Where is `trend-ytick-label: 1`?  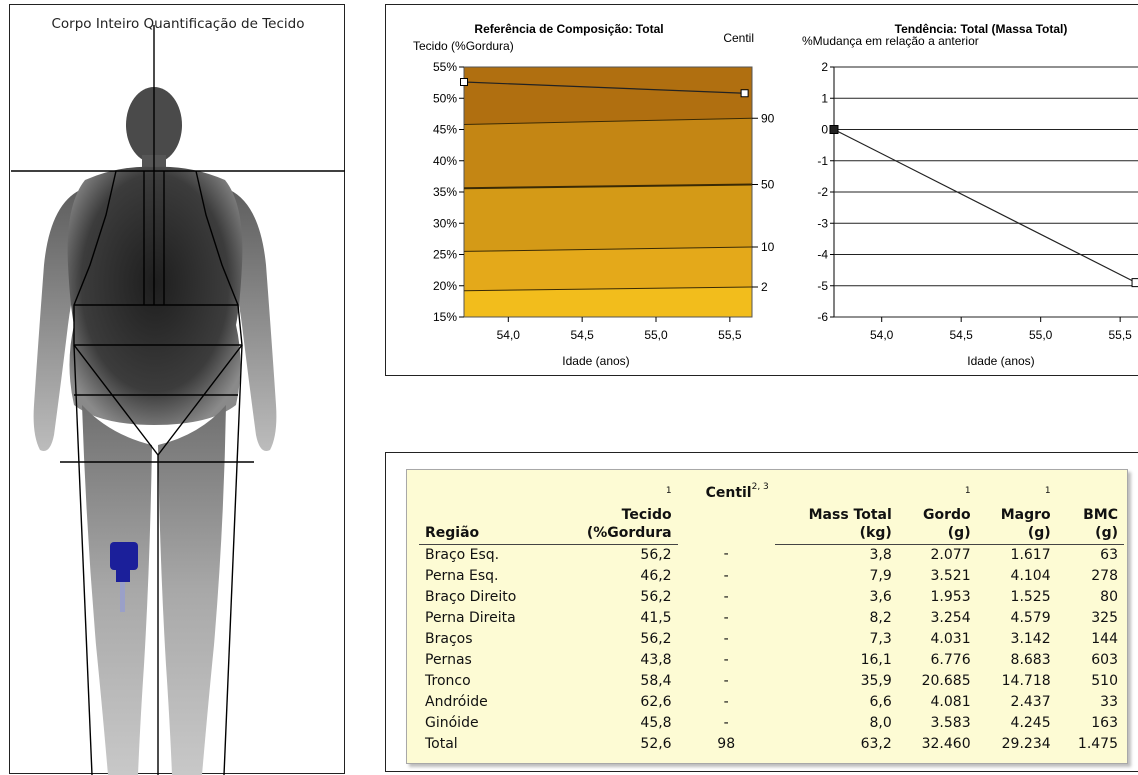
trend-ytick-label: 1 is located at coordinates (824, 98).